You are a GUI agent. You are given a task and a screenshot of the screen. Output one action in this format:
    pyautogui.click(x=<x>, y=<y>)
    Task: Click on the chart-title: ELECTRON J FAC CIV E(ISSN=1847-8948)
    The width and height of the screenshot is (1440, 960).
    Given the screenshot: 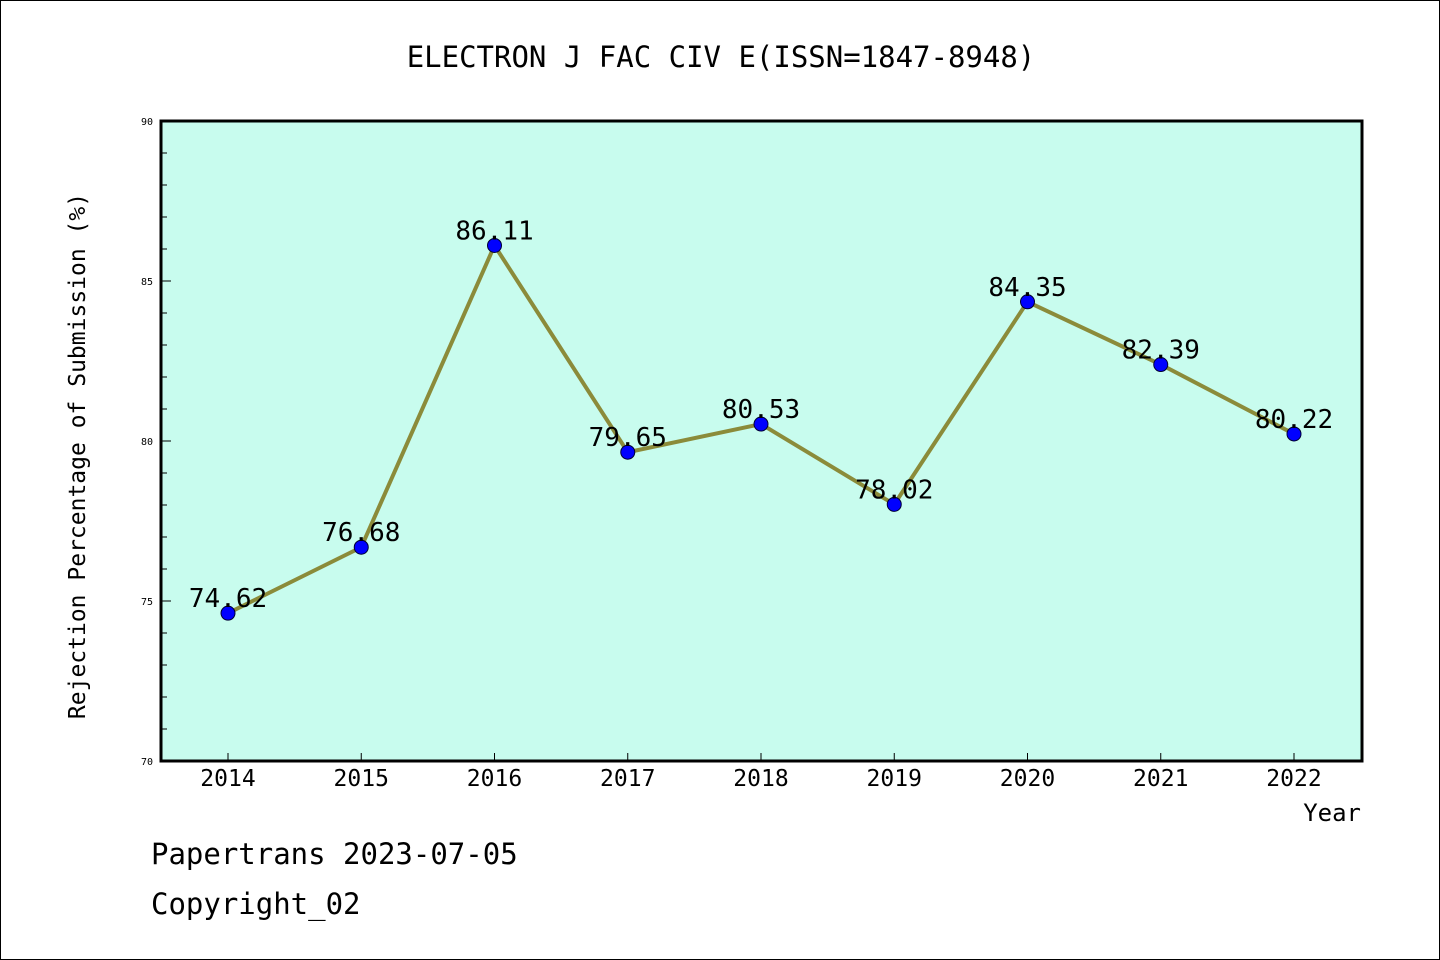 What is the action you would take?
    pyautogui.click(x=721, y=57)
    